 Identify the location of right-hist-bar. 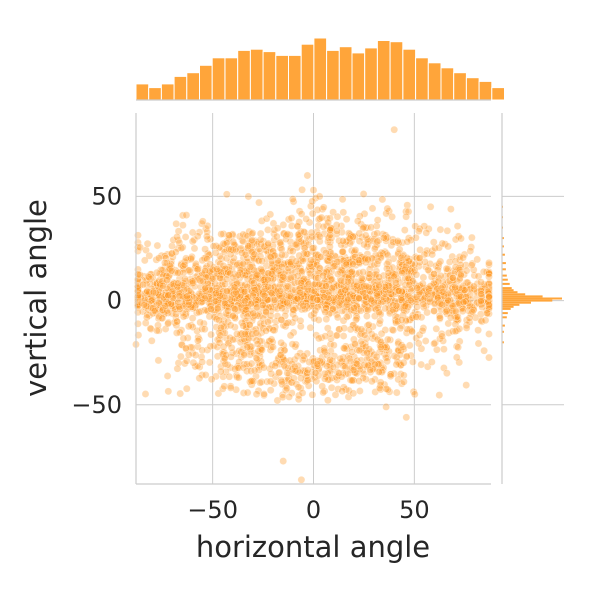
(507, 288).